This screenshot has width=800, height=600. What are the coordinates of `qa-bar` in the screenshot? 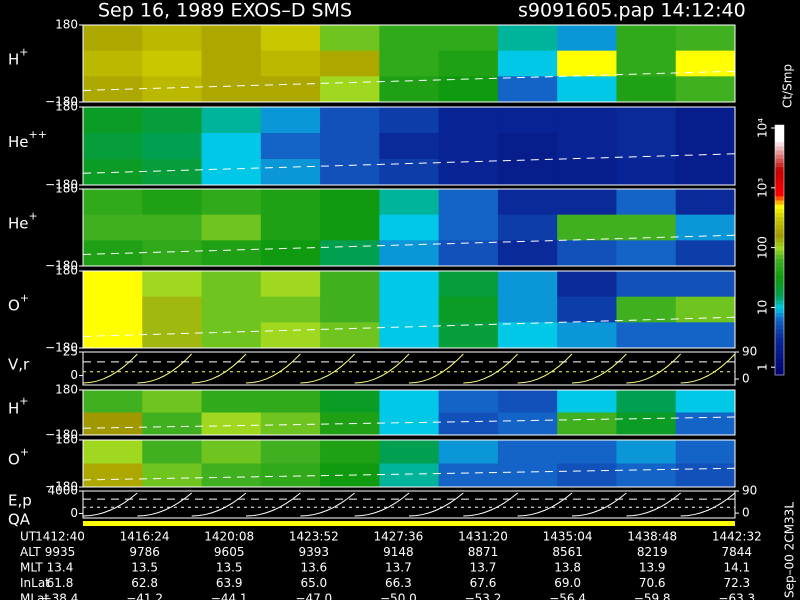 It's located at (409, 523).